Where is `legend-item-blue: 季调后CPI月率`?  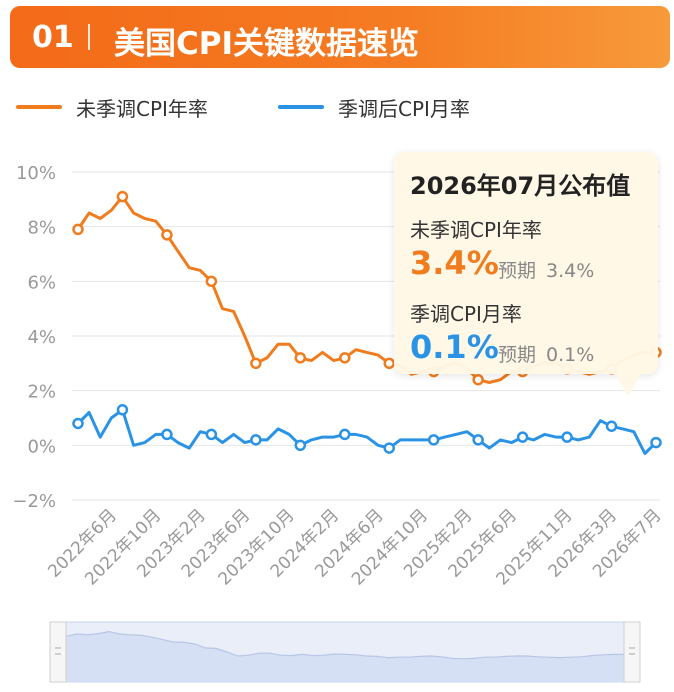
legend-item-blue: 季调后CPI月率 is located at coordinates (374, 107).